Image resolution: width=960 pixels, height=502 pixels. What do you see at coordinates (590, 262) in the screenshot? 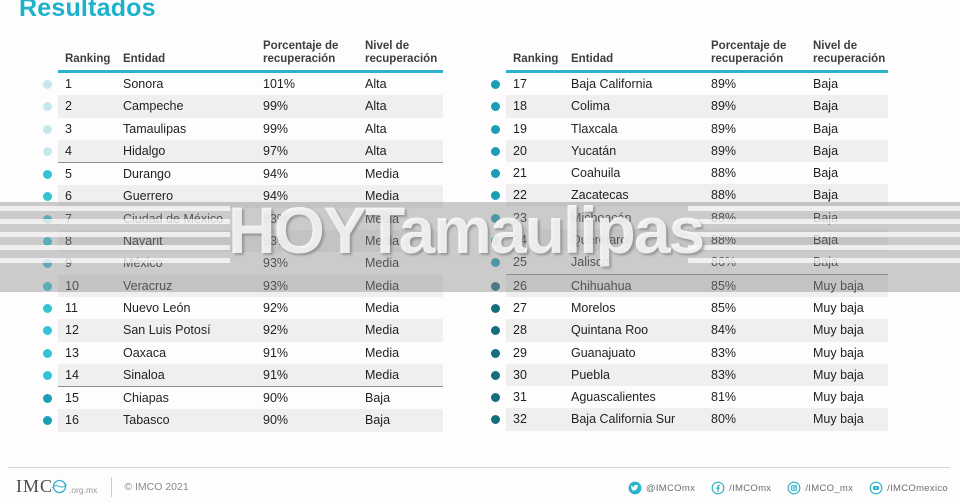
I see `entity-cell: Jalisco` at bounding box center [590, 262].